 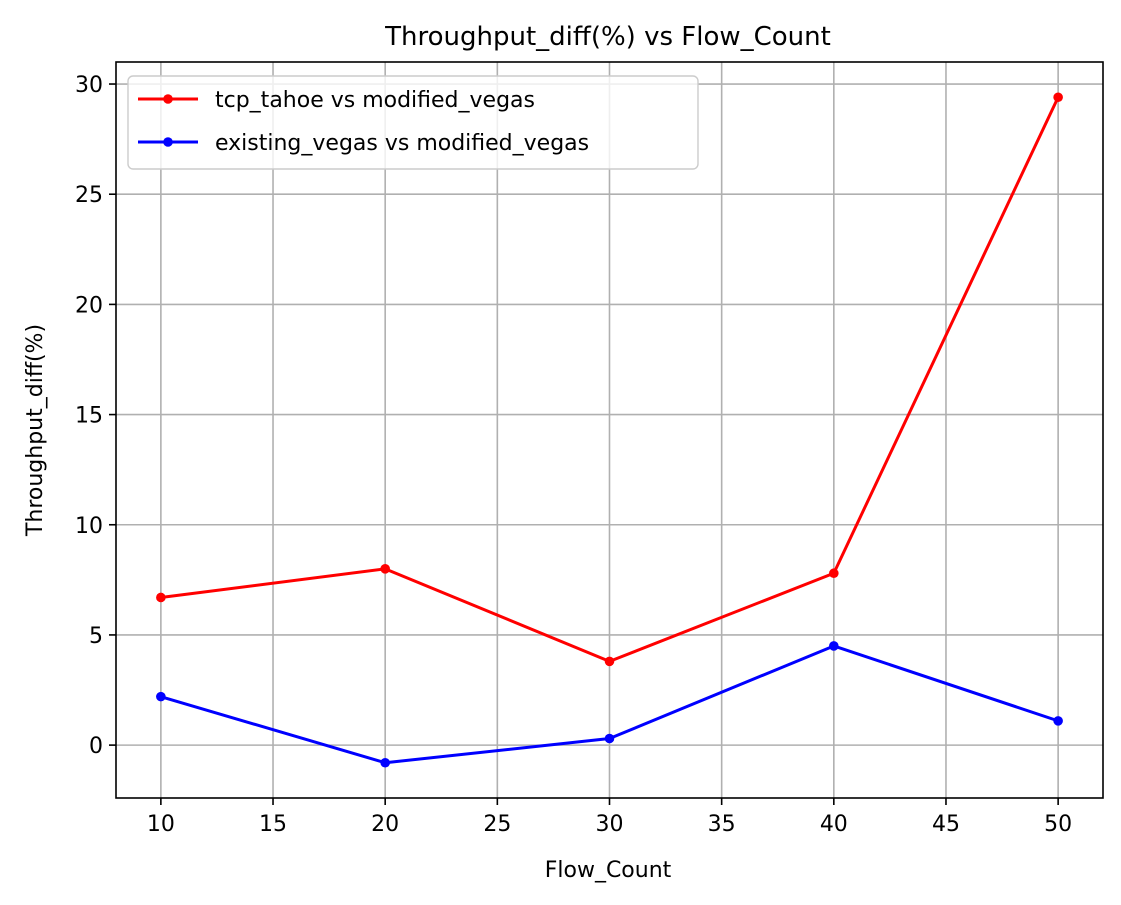 I want to click on x-tick-label: 20, so click(x=385, y=824).